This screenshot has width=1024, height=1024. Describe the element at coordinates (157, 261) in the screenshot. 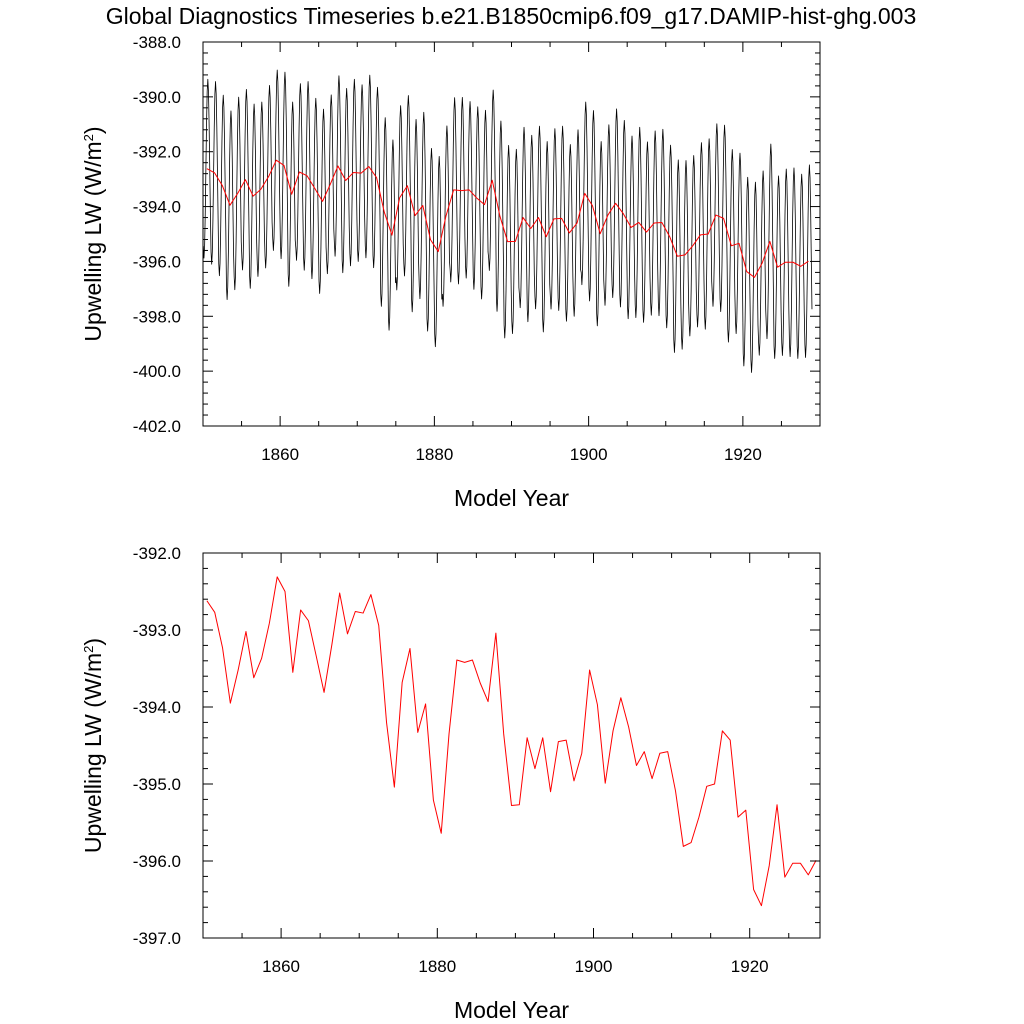

I see `top-y-tick-label: -396.0` at that location.